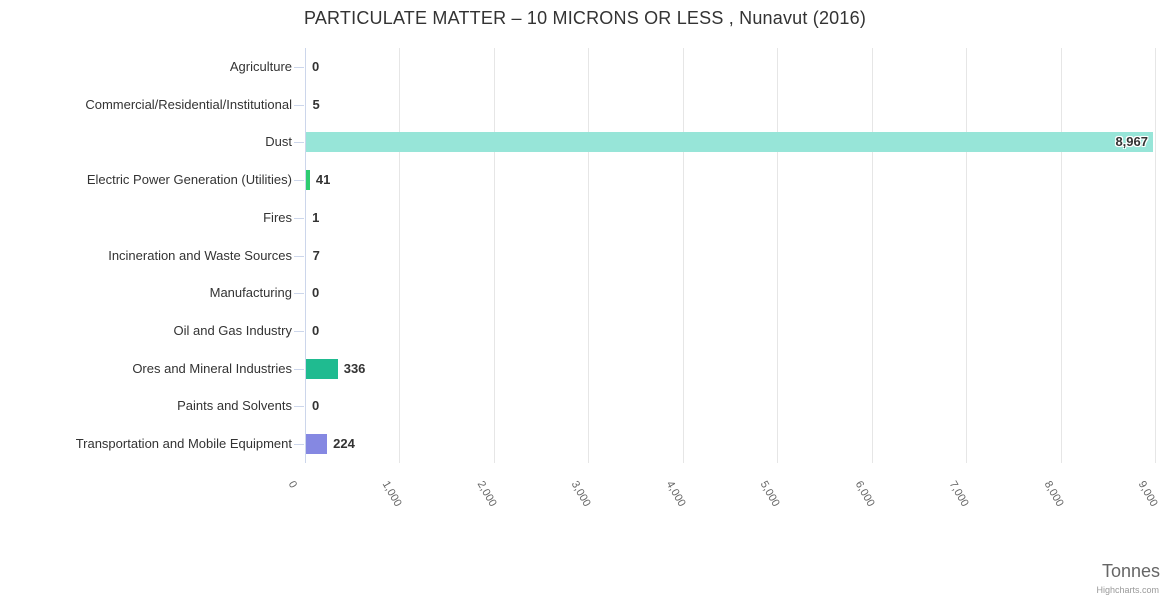 Image resolution: width=1170 pixels, height=600 pixels. What do you see at coordinates (277, 217) in the screenshot?
I see `category-label: Fires` at bounding box center [277, 217].